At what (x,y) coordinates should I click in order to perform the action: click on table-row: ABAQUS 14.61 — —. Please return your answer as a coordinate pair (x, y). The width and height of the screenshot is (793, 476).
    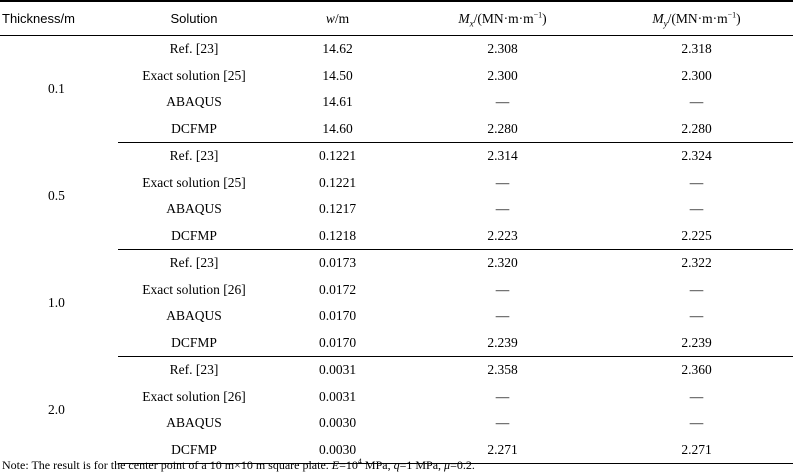
    Looking at the image, I should click on (396, 102).